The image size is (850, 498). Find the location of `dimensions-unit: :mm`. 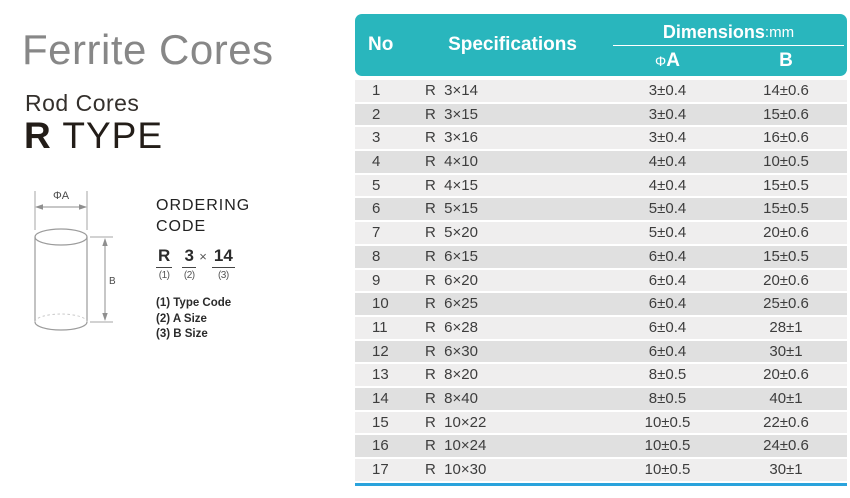

dimensions-unit: :mm is located at coordinates (779, 32).